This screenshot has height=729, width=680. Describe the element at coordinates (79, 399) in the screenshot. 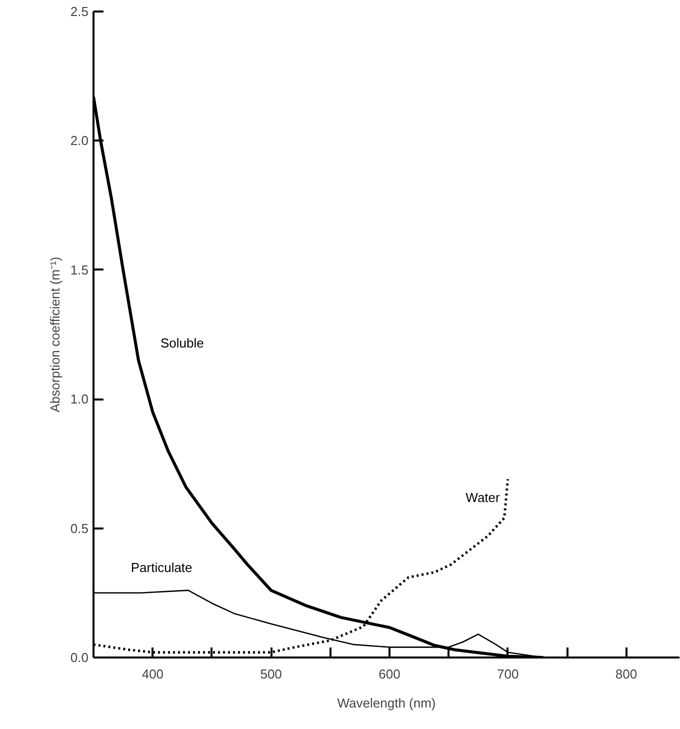

I see `y-tick-label: 1.0` at that location.